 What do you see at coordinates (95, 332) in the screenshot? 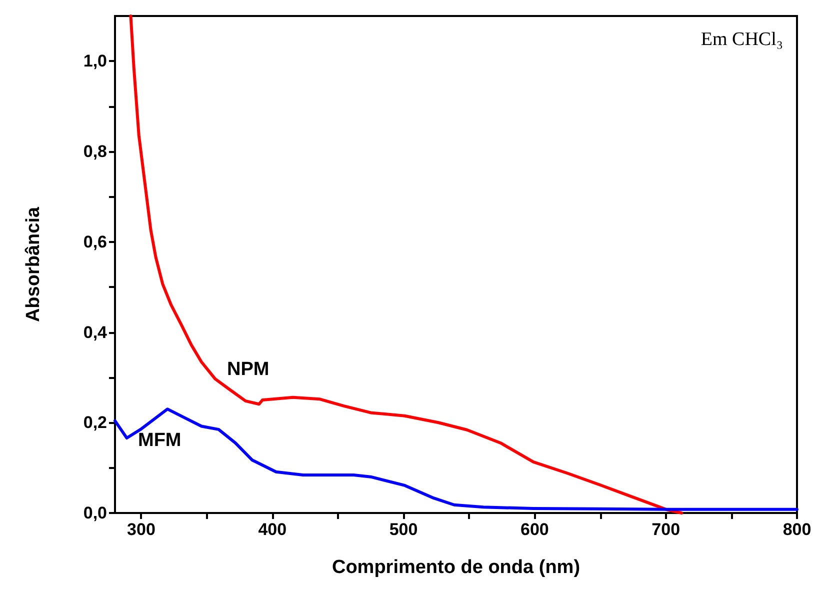
I see `y-tick-label: 0,4` at bounding box center [95, 332].